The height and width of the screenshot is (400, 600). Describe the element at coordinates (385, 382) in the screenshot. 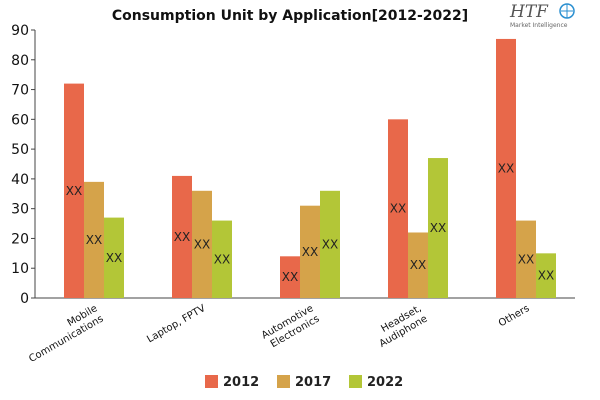

I see `legend-label: 2022` at that location.